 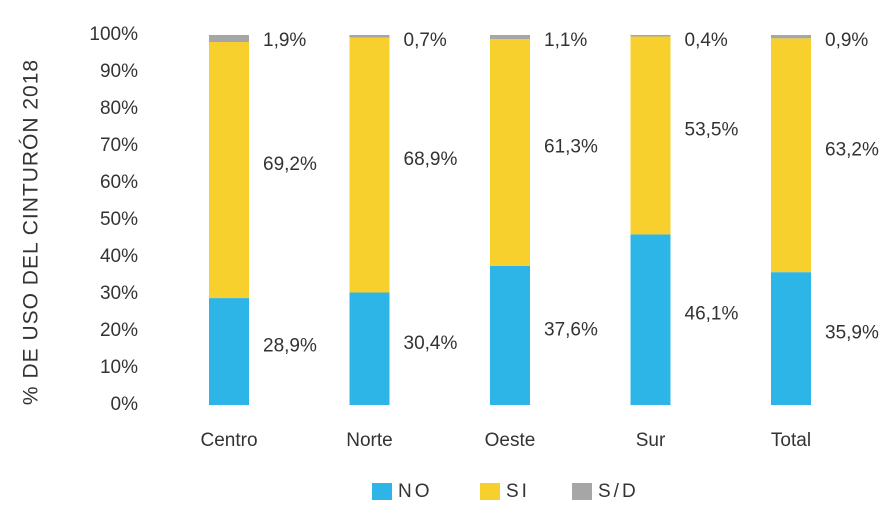 I want to click on y-axis-label: % DE USO DEL CINTURÓN 2018, so click(x=31, y=232).